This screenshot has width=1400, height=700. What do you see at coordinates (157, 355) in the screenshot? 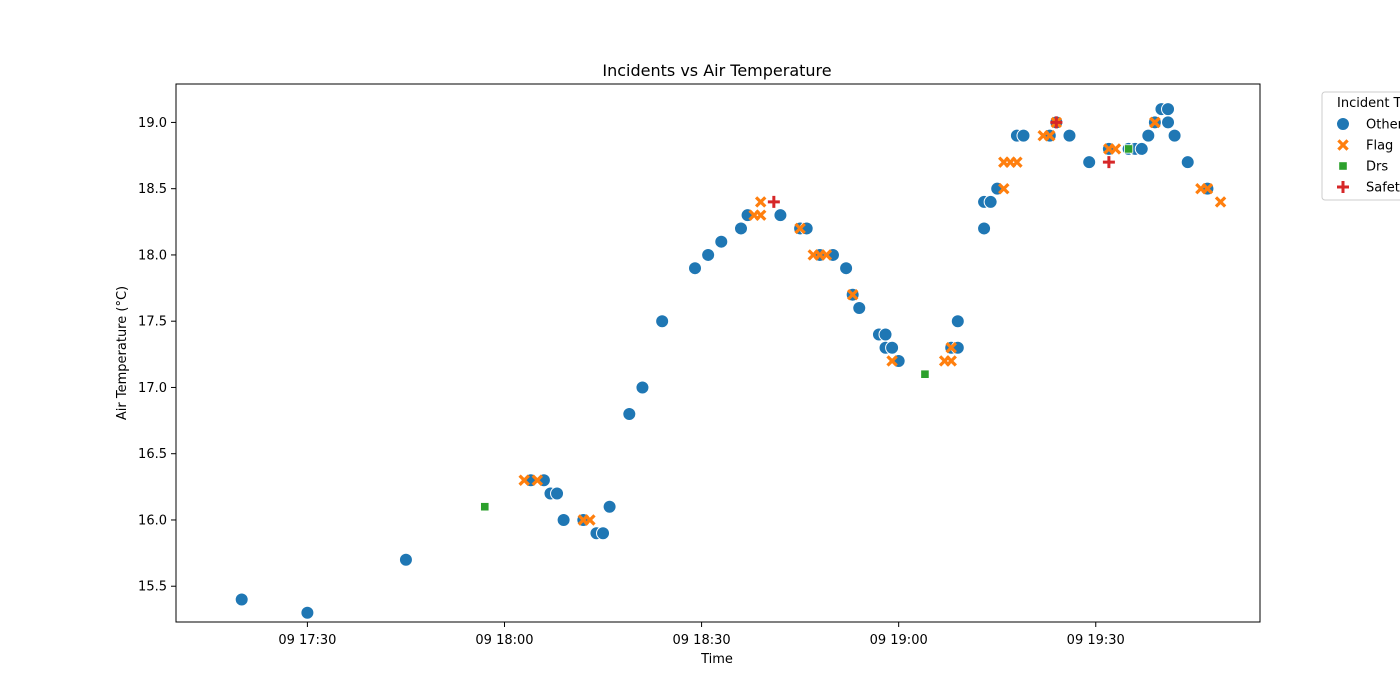
I see `y-axis: 15.5 16.0 16.5 17.0 17.5 18.0 18.5 19.0` at bounding box center [157, 355].